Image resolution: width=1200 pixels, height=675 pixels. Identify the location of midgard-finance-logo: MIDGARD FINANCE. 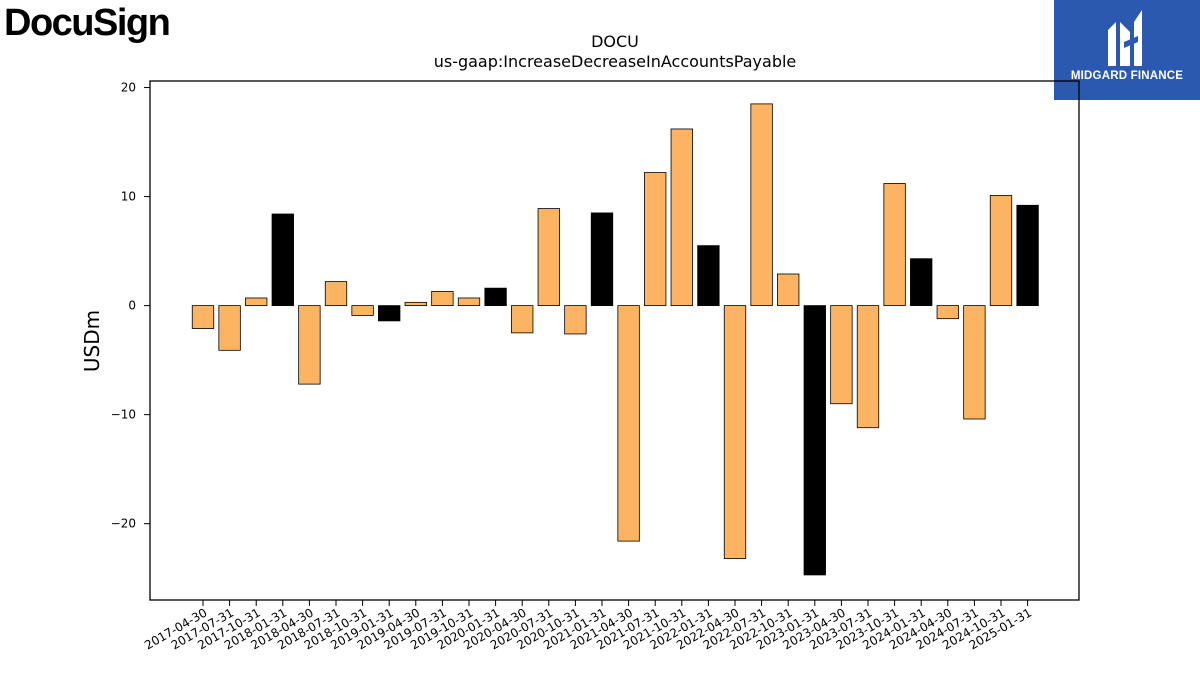
(1127, 50).